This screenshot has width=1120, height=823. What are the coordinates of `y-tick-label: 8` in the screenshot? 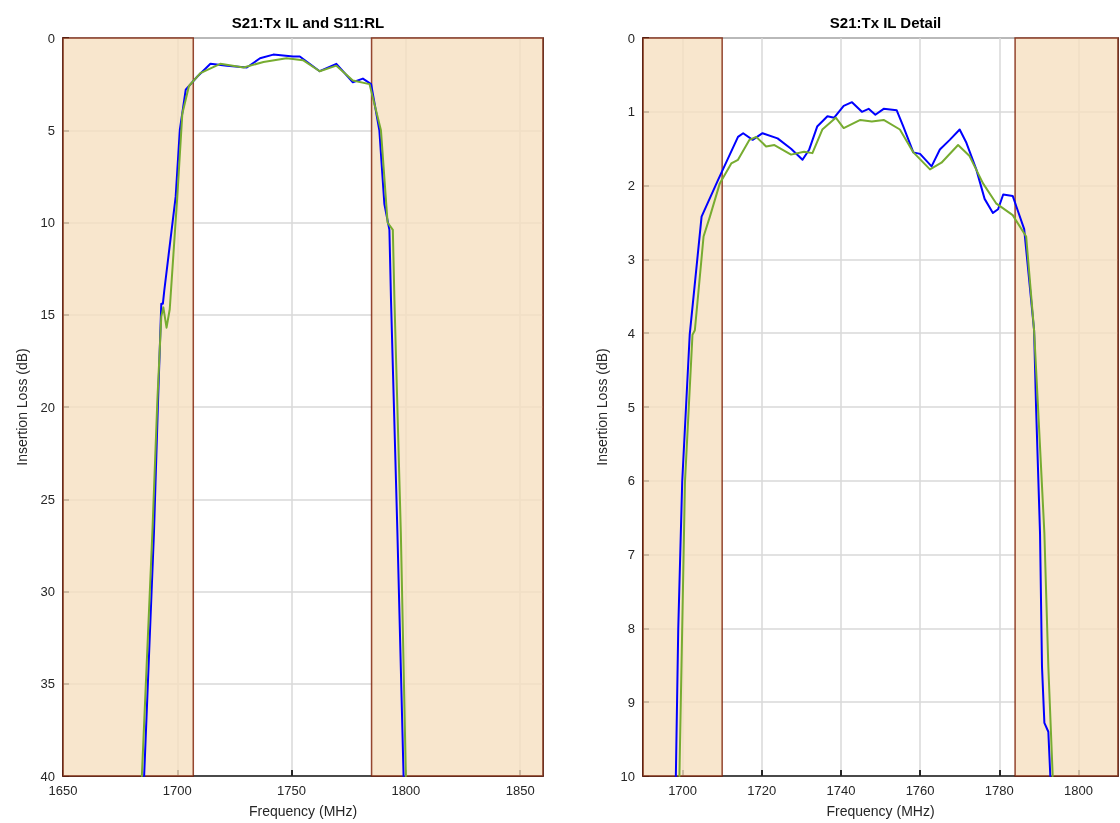 It's located at (631, 628).